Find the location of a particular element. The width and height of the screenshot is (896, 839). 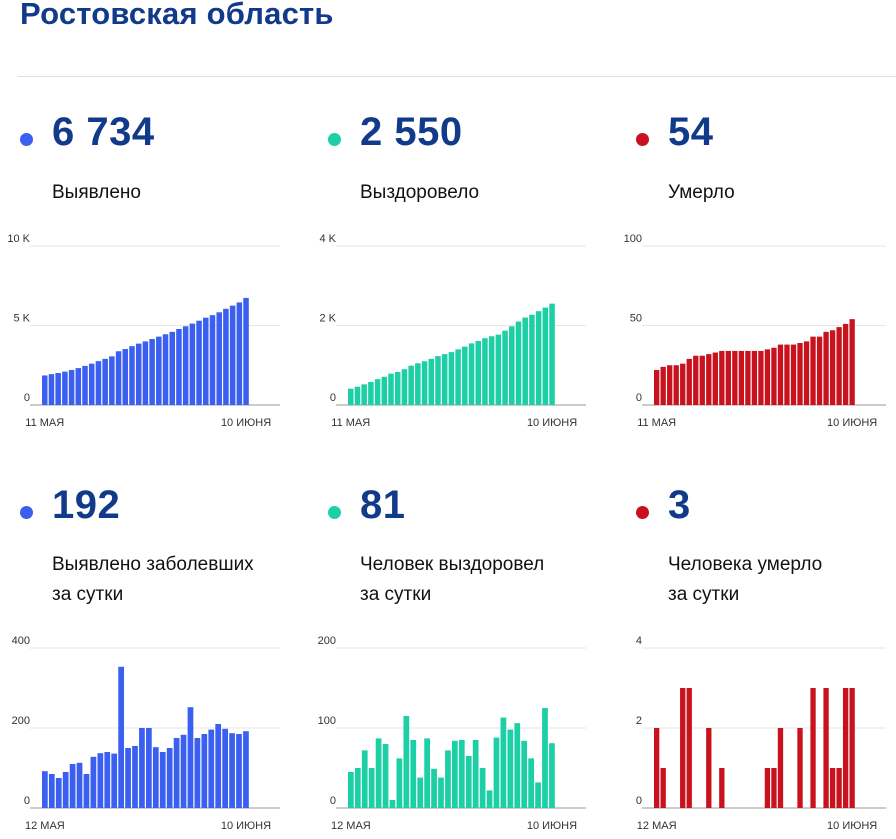

stat-value: 54 is located at coordinates (691, 132).